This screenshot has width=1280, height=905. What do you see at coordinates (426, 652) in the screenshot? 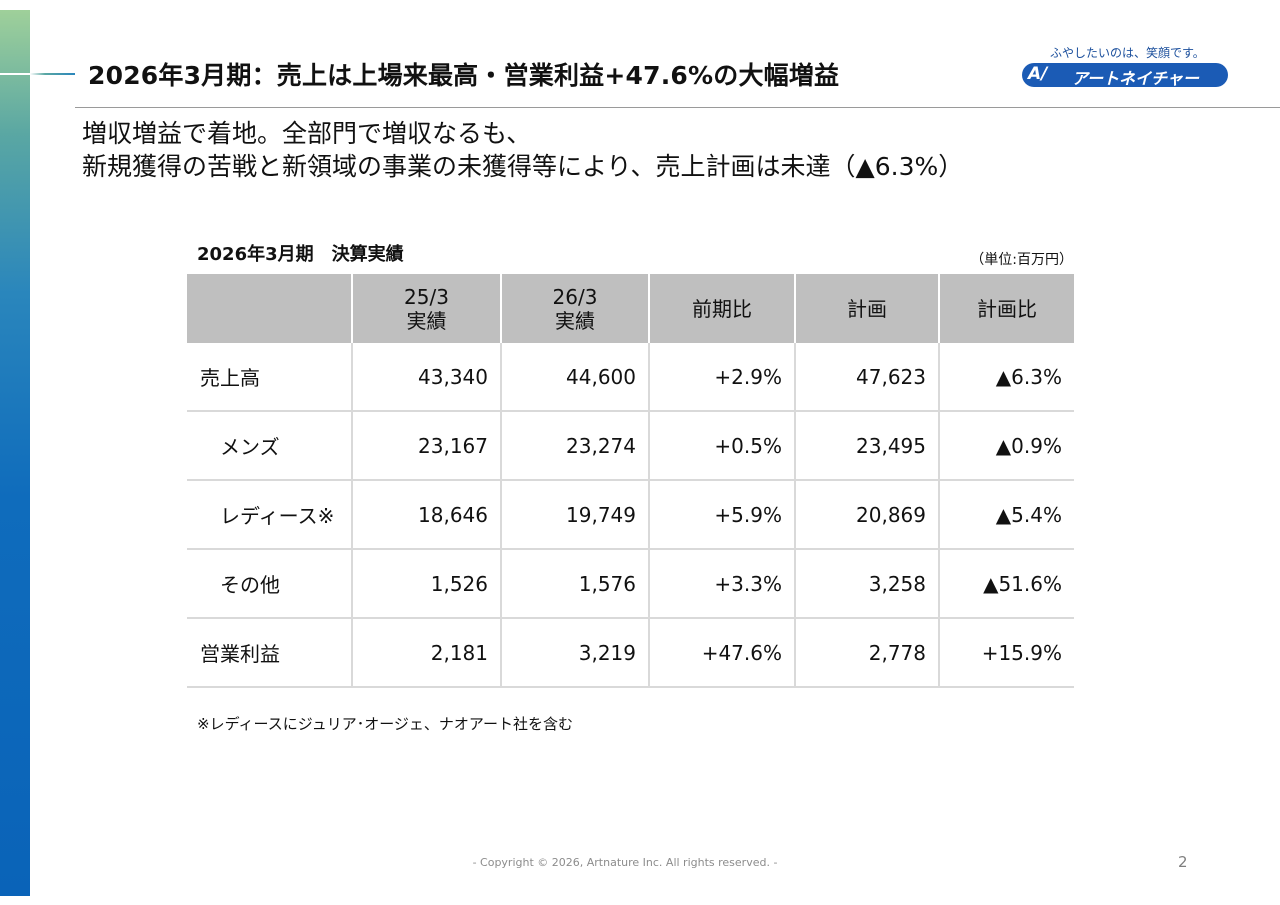
I see `cell-prev-actual: 2,181` at bounding box center [426, 652].